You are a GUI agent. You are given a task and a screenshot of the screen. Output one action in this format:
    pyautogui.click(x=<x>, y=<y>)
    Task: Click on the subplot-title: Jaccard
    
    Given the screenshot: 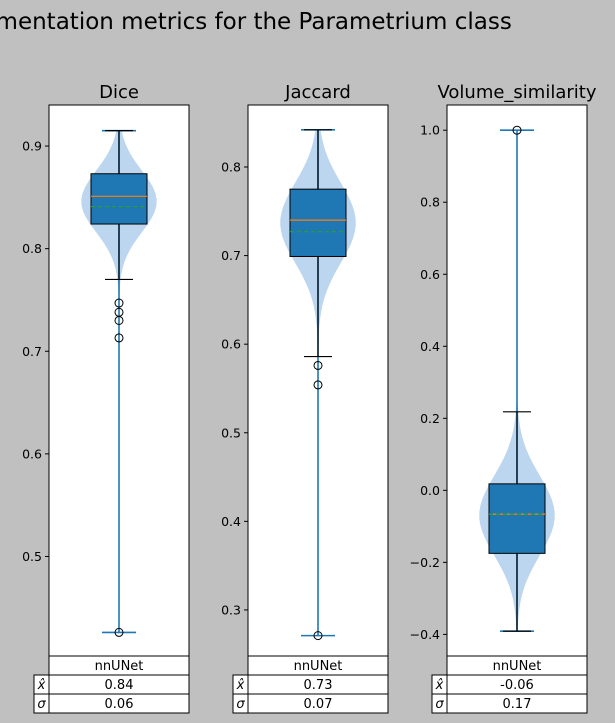 What is the action you would take?
    pyautogui.click(x=317, y=92)
    